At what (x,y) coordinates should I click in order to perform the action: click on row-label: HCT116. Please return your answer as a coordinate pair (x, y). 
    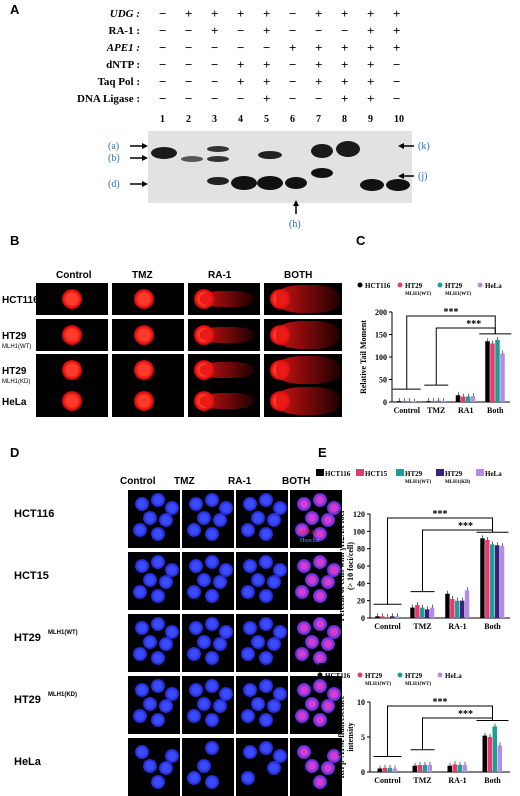
    Looking at the image, I should click on (20, 300).